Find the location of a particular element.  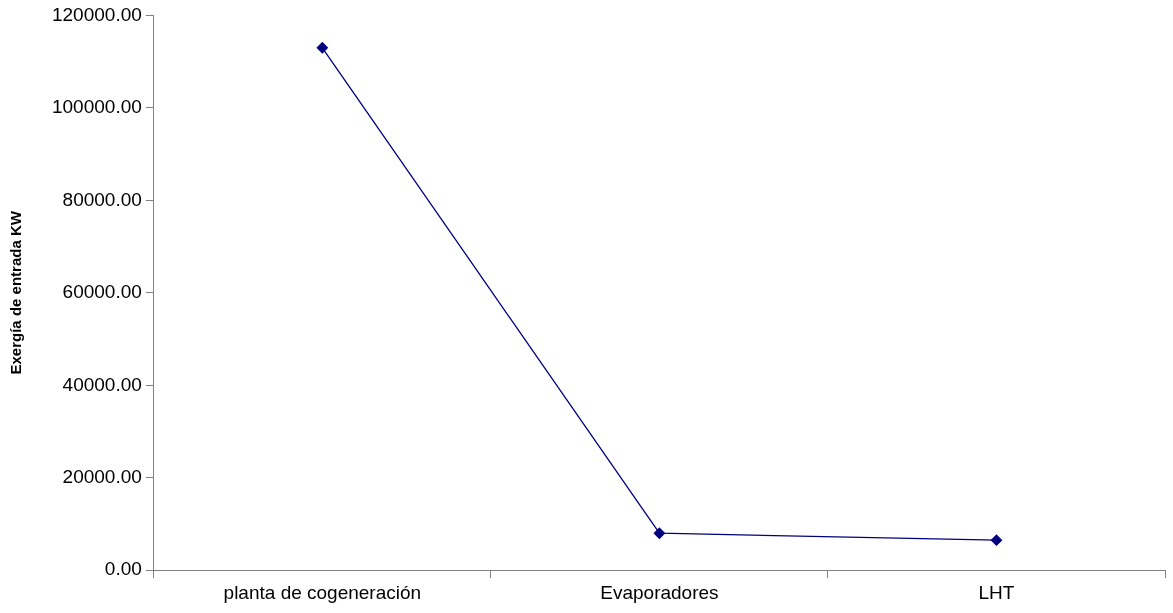

y-tick-label: 20000.00 is located at coordinates (102, 476).